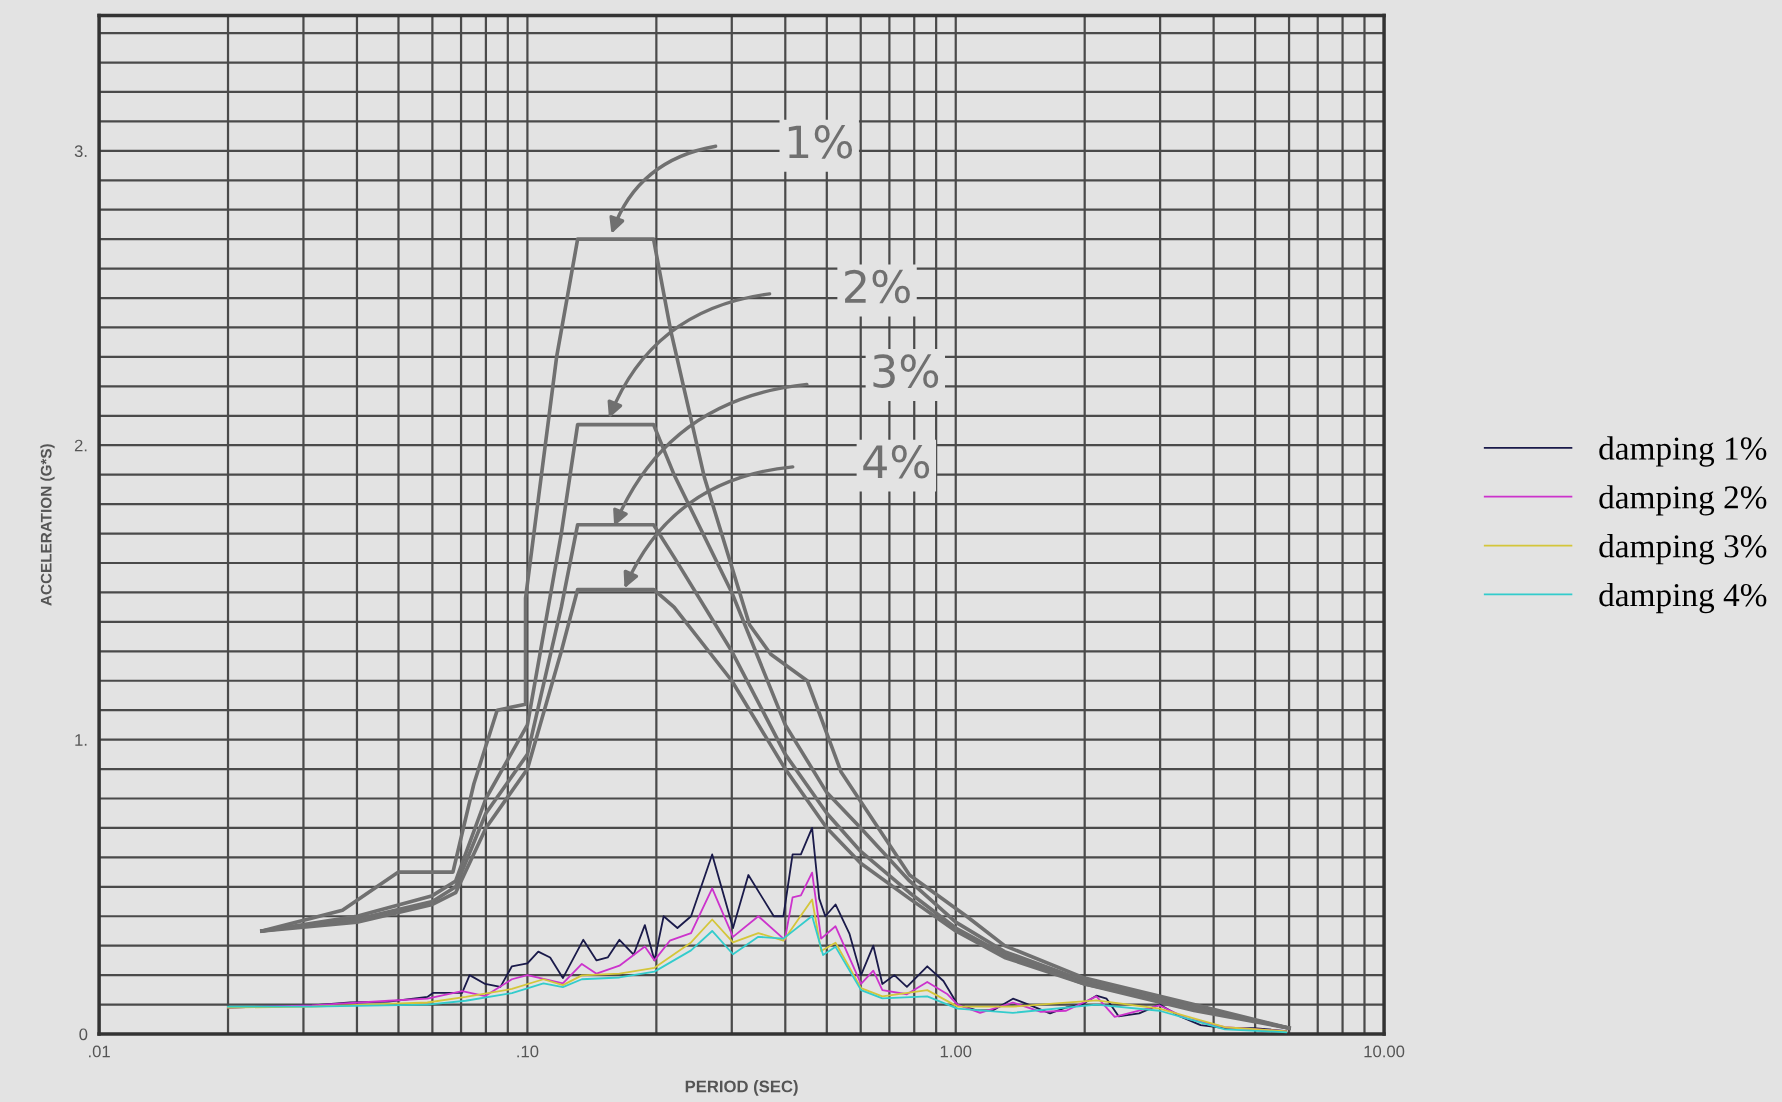 Image resolution: width=1782 pixels, height=1102 pixels. Describe the element at coordinates (1683, 598) in the screenshot. I see `legend-label: damping 4%` at that location.